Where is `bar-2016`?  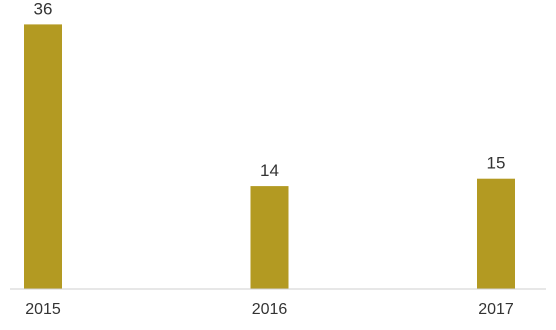
bar-2016 is located at coordinates (269, 237).